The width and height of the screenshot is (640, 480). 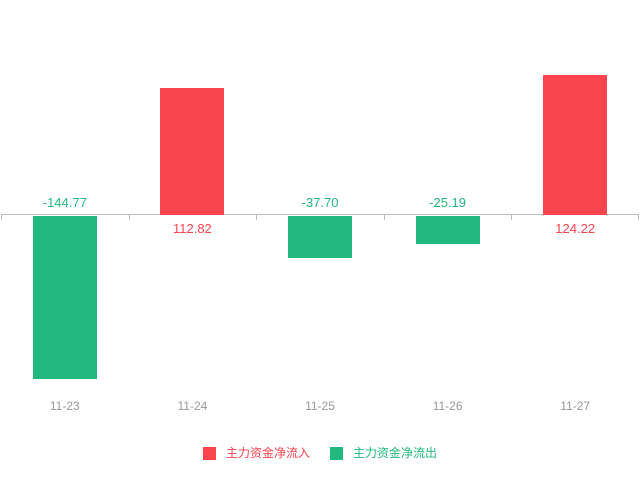 I want to click on x-axis-zero-line, so click(x=320, y=214).